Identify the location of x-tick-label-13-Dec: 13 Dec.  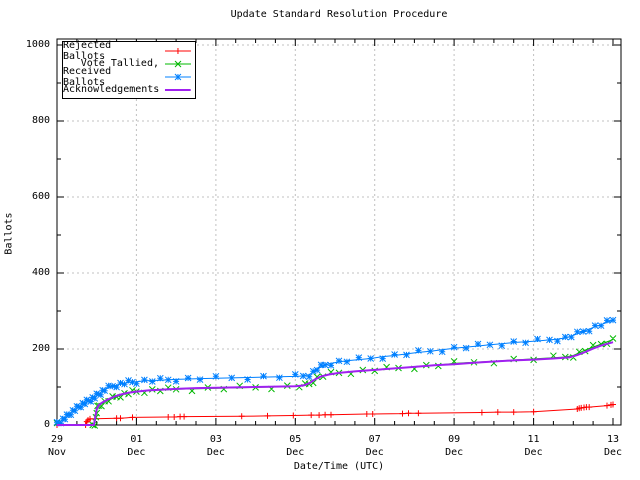
(613, 446).